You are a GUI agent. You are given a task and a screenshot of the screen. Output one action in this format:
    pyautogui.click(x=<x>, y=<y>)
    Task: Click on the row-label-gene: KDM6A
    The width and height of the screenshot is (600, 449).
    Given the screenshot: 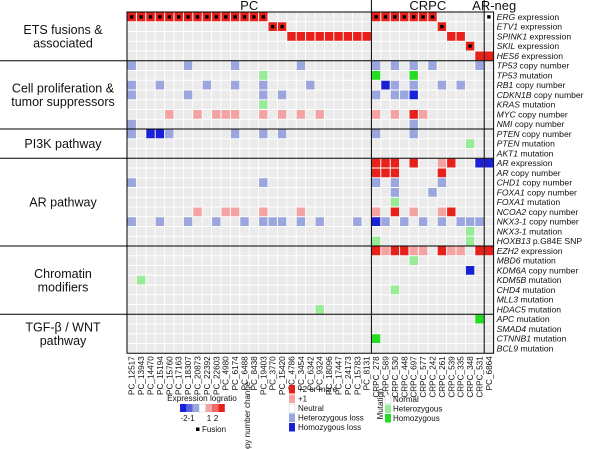 What is the action you would take?
    pyautogui.click(x=512, y=270)
    